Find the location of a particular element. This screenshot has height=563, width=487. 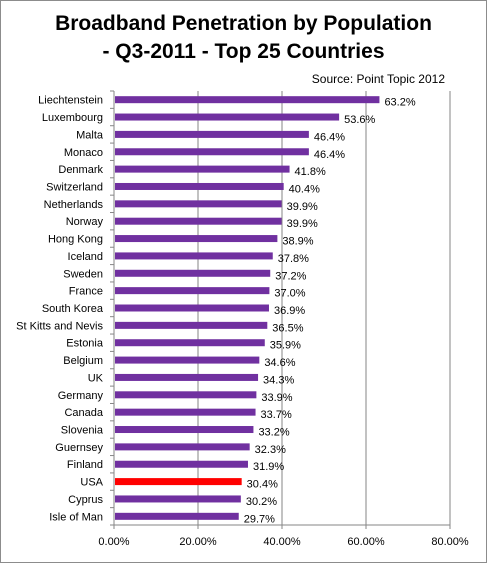

data-label: 34.6% is located at coordinates (279, 363).